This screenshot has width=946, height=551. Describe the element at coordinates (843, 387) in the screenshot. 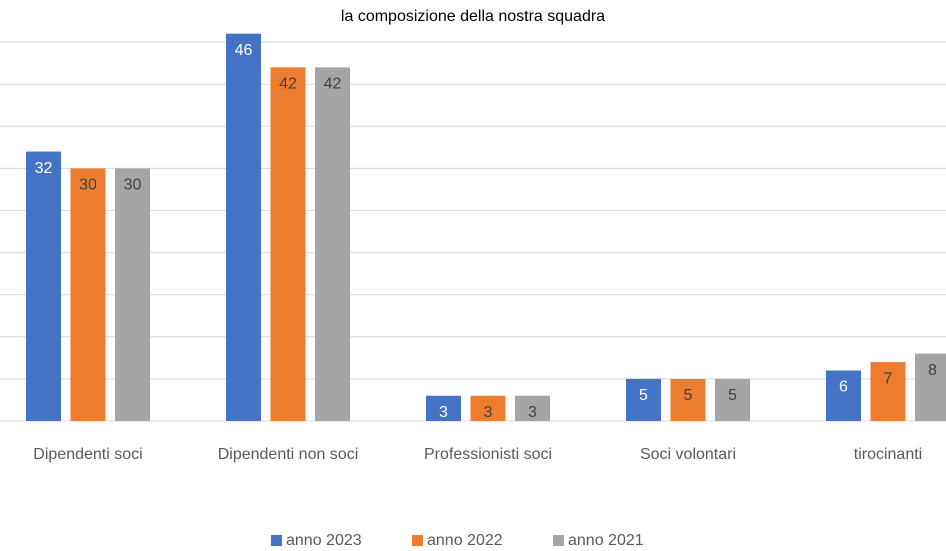

I see `data-label: 6` at that location.